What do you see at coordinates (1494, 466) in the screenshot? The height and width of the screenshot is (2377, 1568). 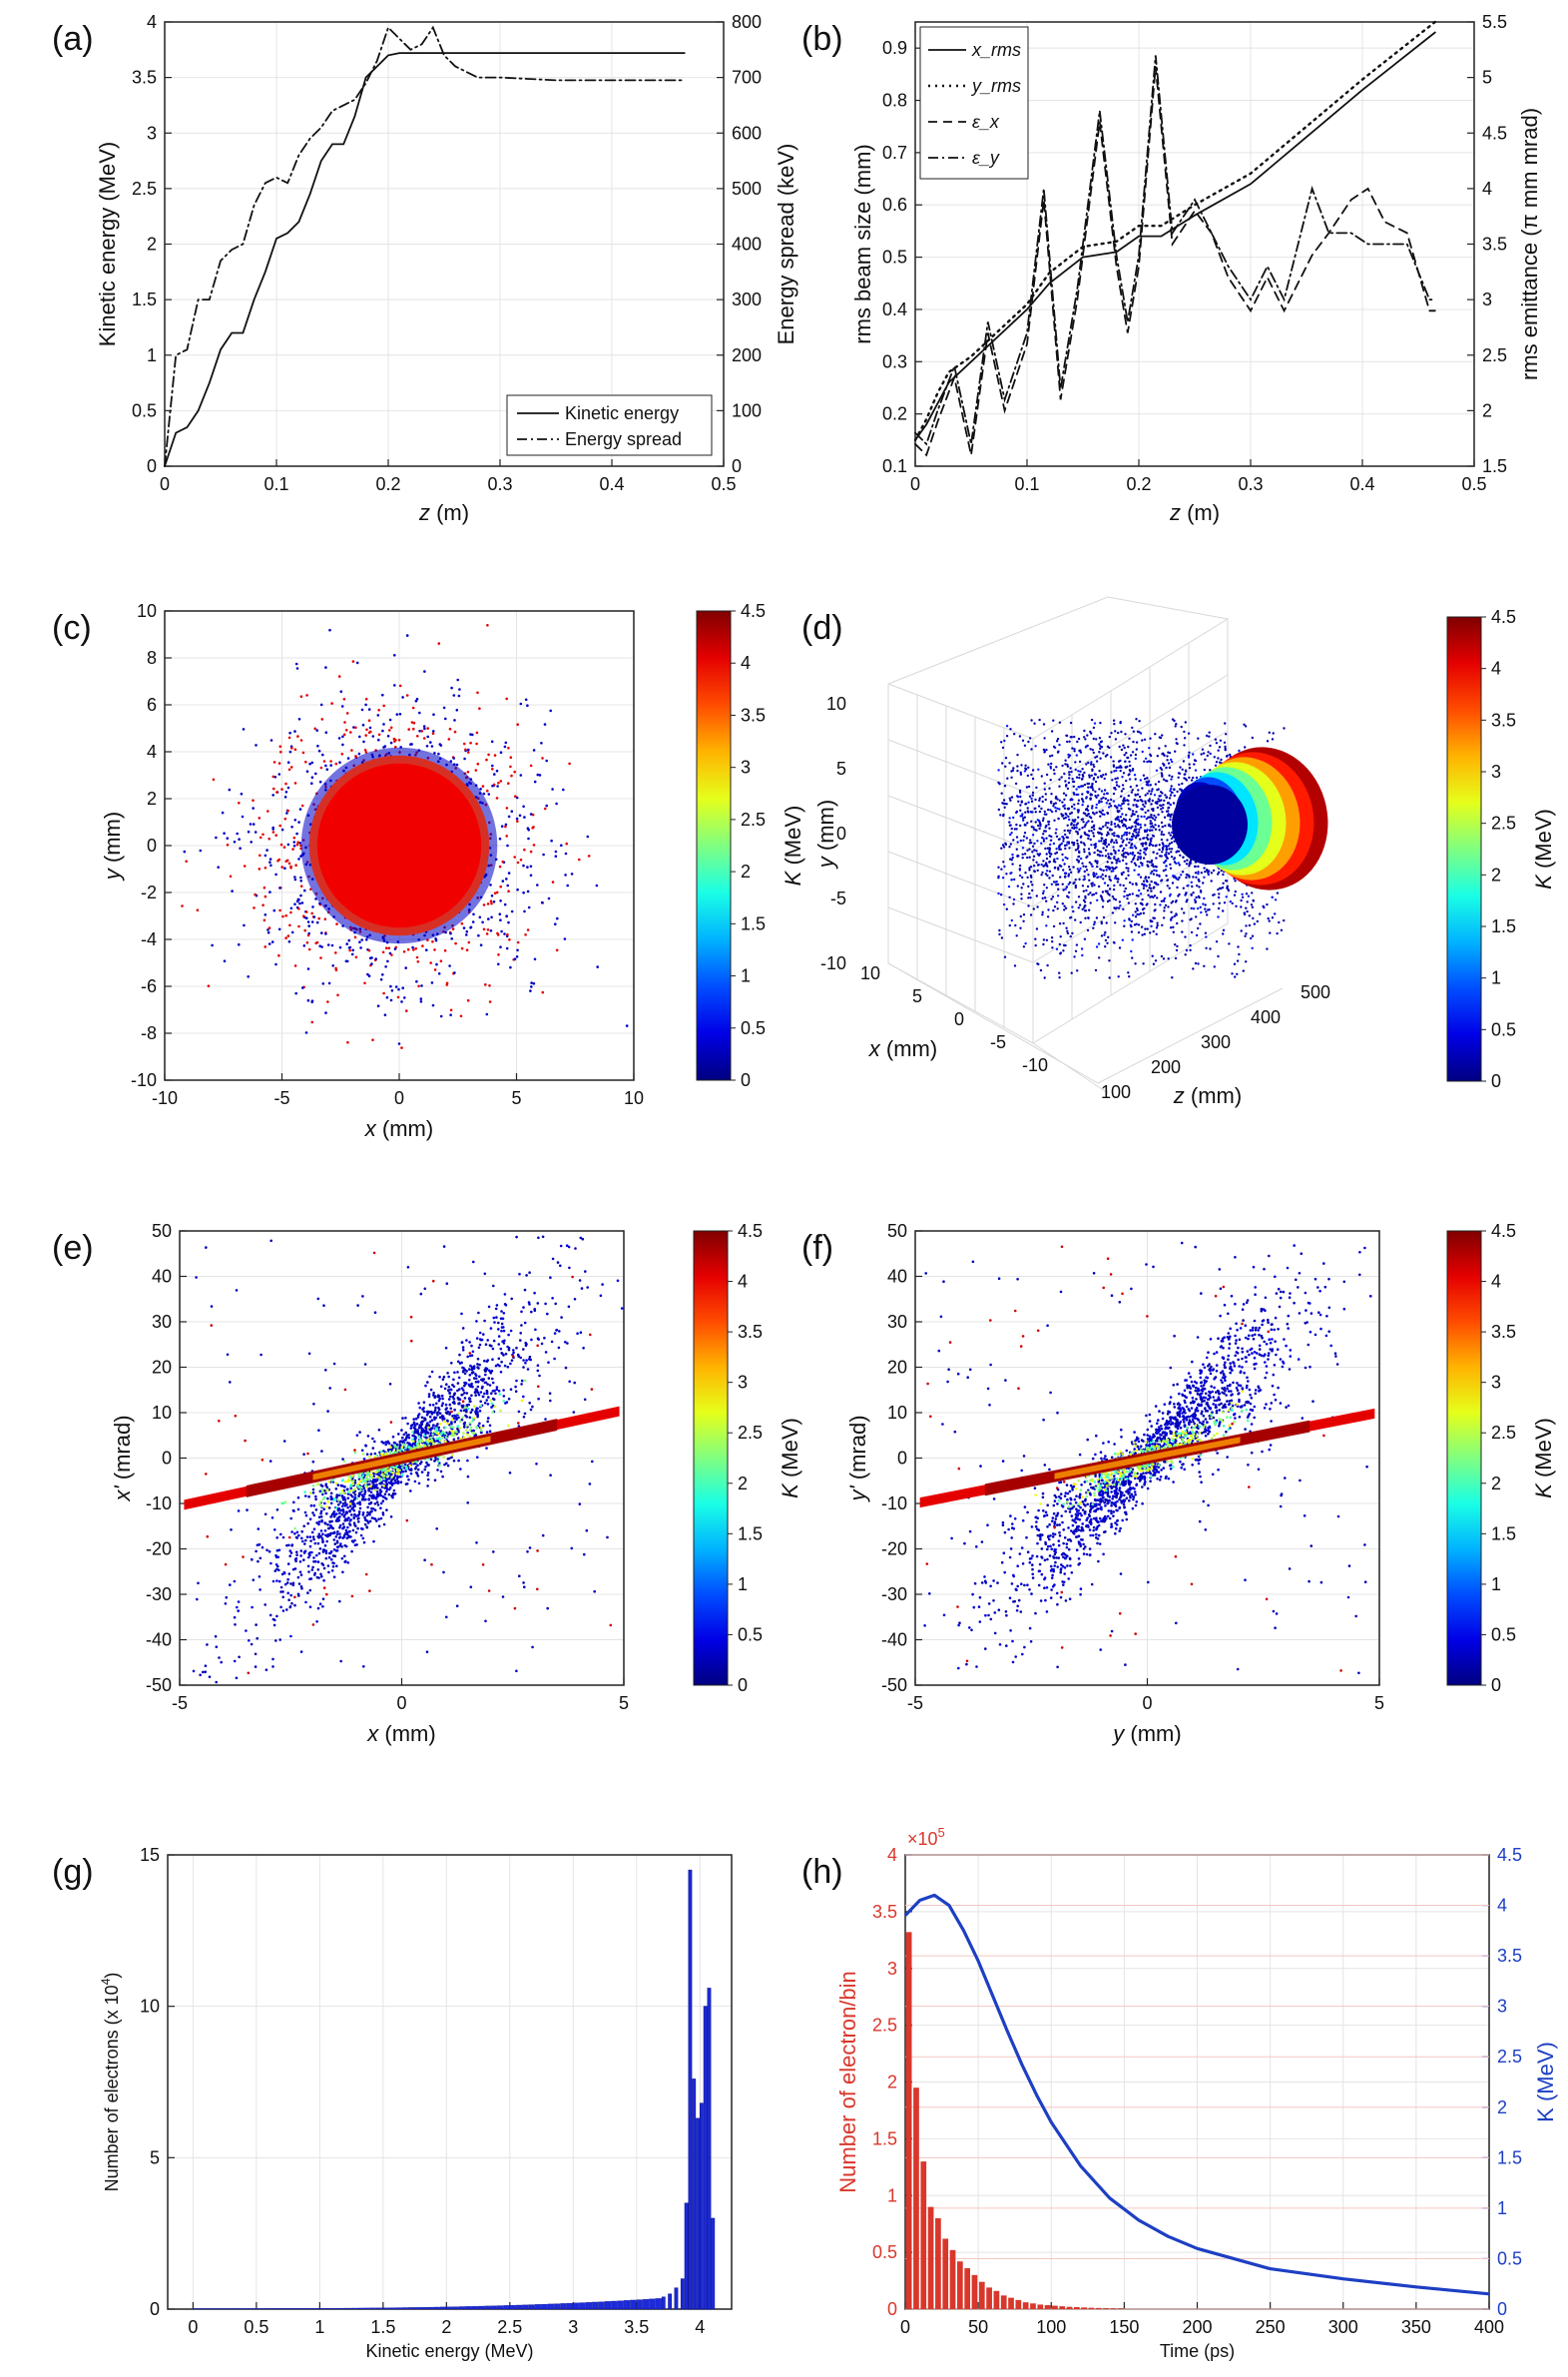 I see `y2-tick-label: 1.5` at bounding box center [1494, 466].